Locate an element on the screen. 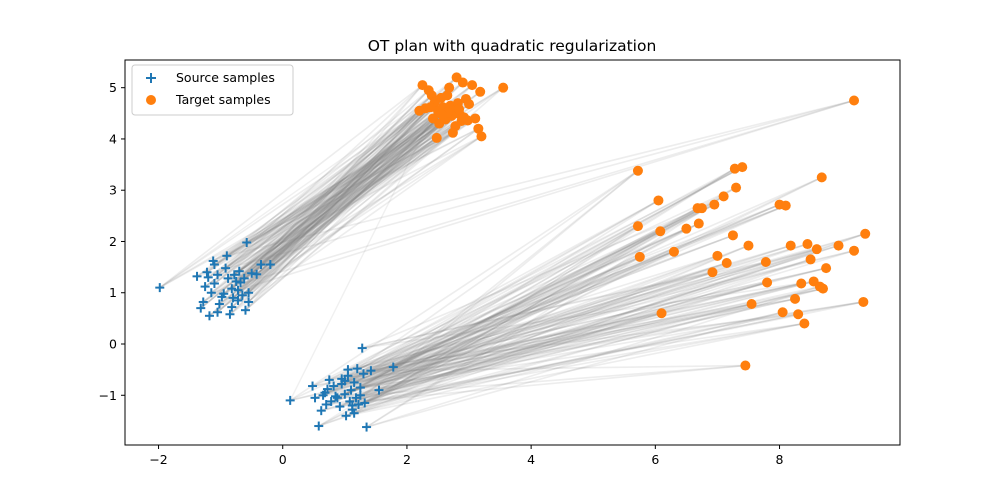 This screenshot has width=1000, height=500. y-tick-label: 2 is located at coordinates (113, 241).